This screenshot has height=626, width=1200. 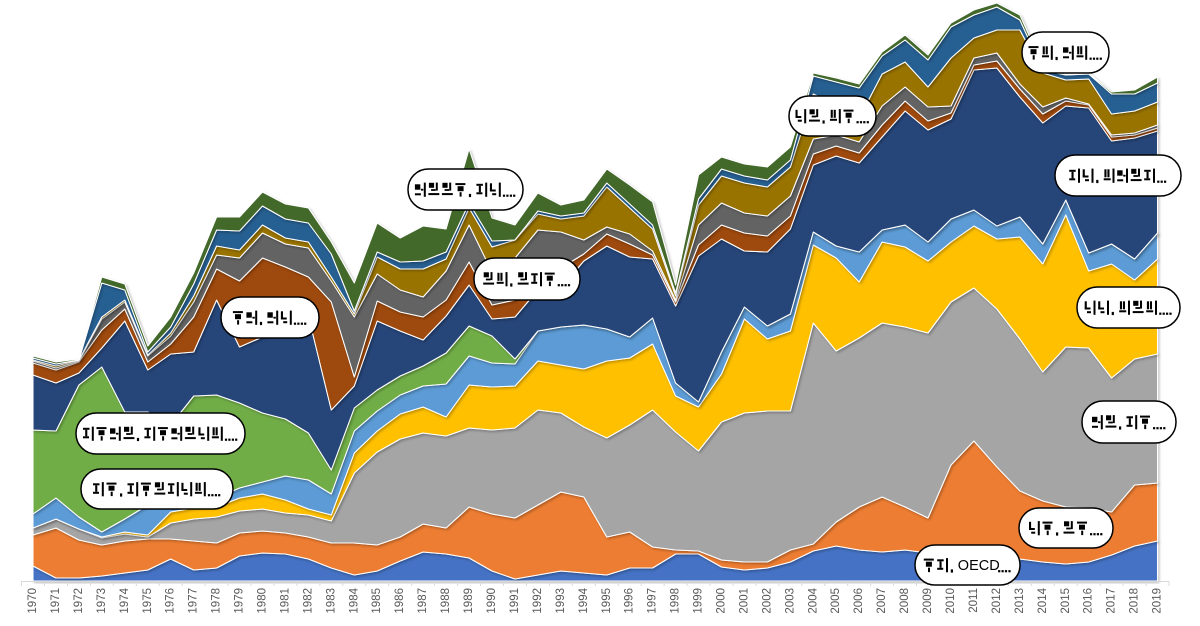 What do you see at coordinates (699, 601) in the screenshot?
I see `svg-text: 1999` at bounding box center [699, 601].